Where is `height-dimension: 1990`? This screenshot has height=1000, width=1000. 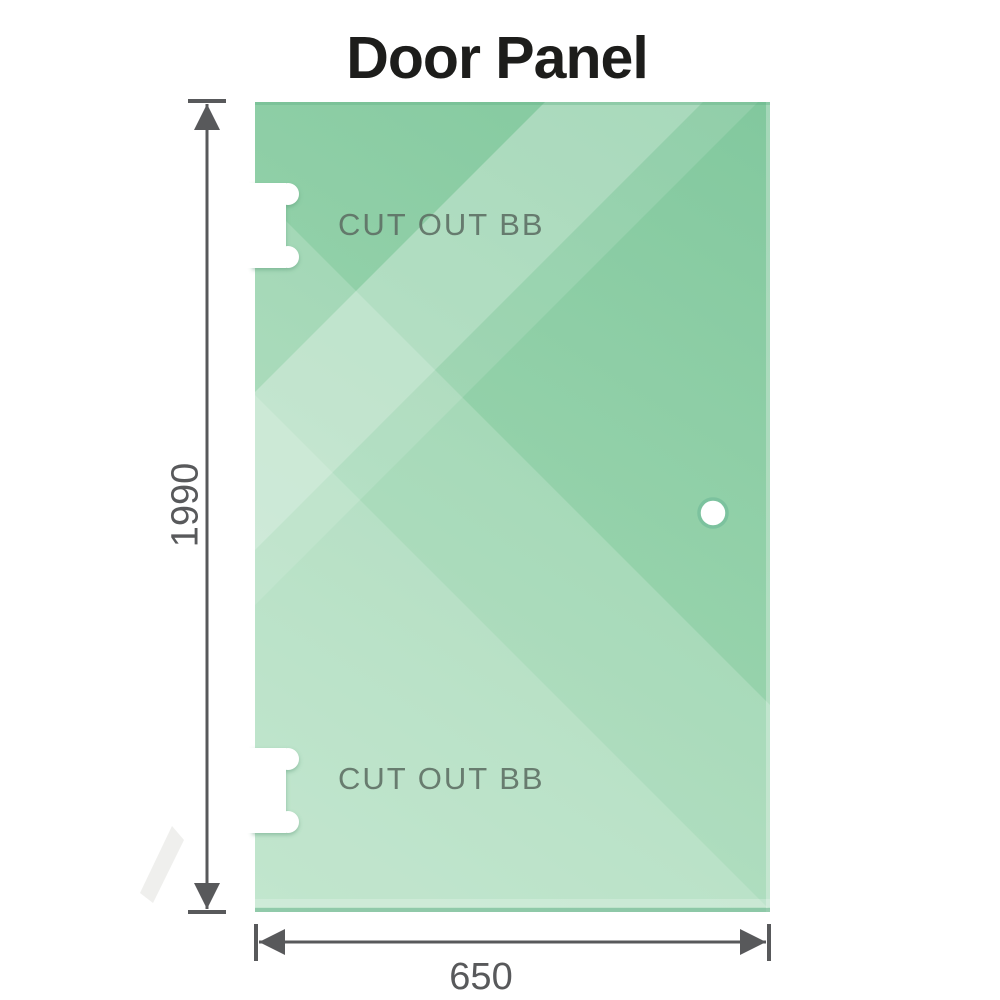
height-dimension: 1990 is located at coordinates (195, 506).